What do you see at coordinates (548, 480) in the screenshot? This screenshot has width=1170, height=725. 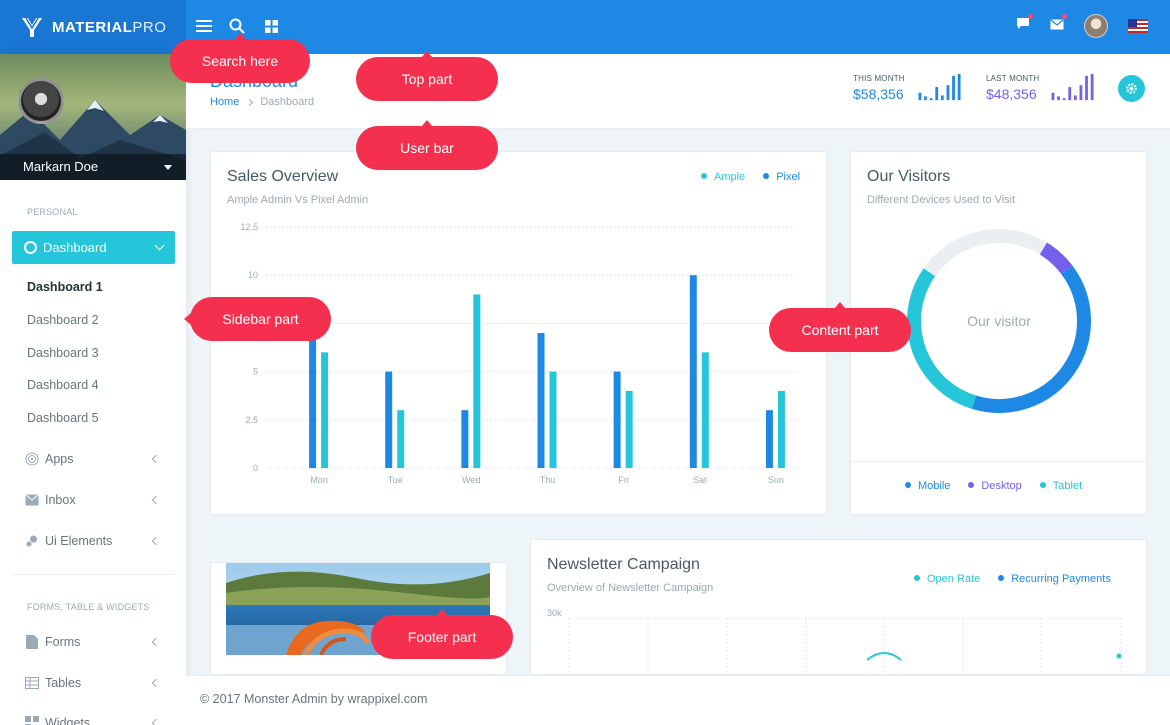 I see `x-tick-label: Thu` at bounding box center [548, 480].